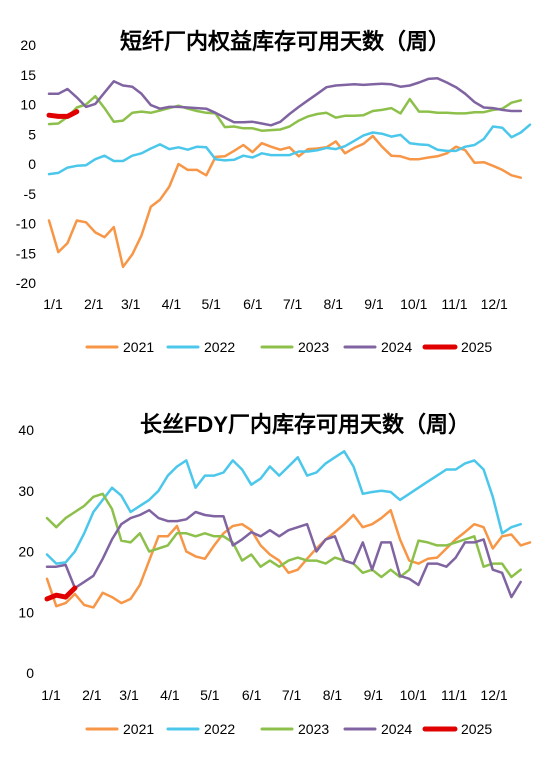 The width and height of the screenshot is (550, 757). Describe the element at coordinates (305, 424) in the screenshot. I see `chart-title: 长丝FDY厂内库存可用天数（周）` at that location.